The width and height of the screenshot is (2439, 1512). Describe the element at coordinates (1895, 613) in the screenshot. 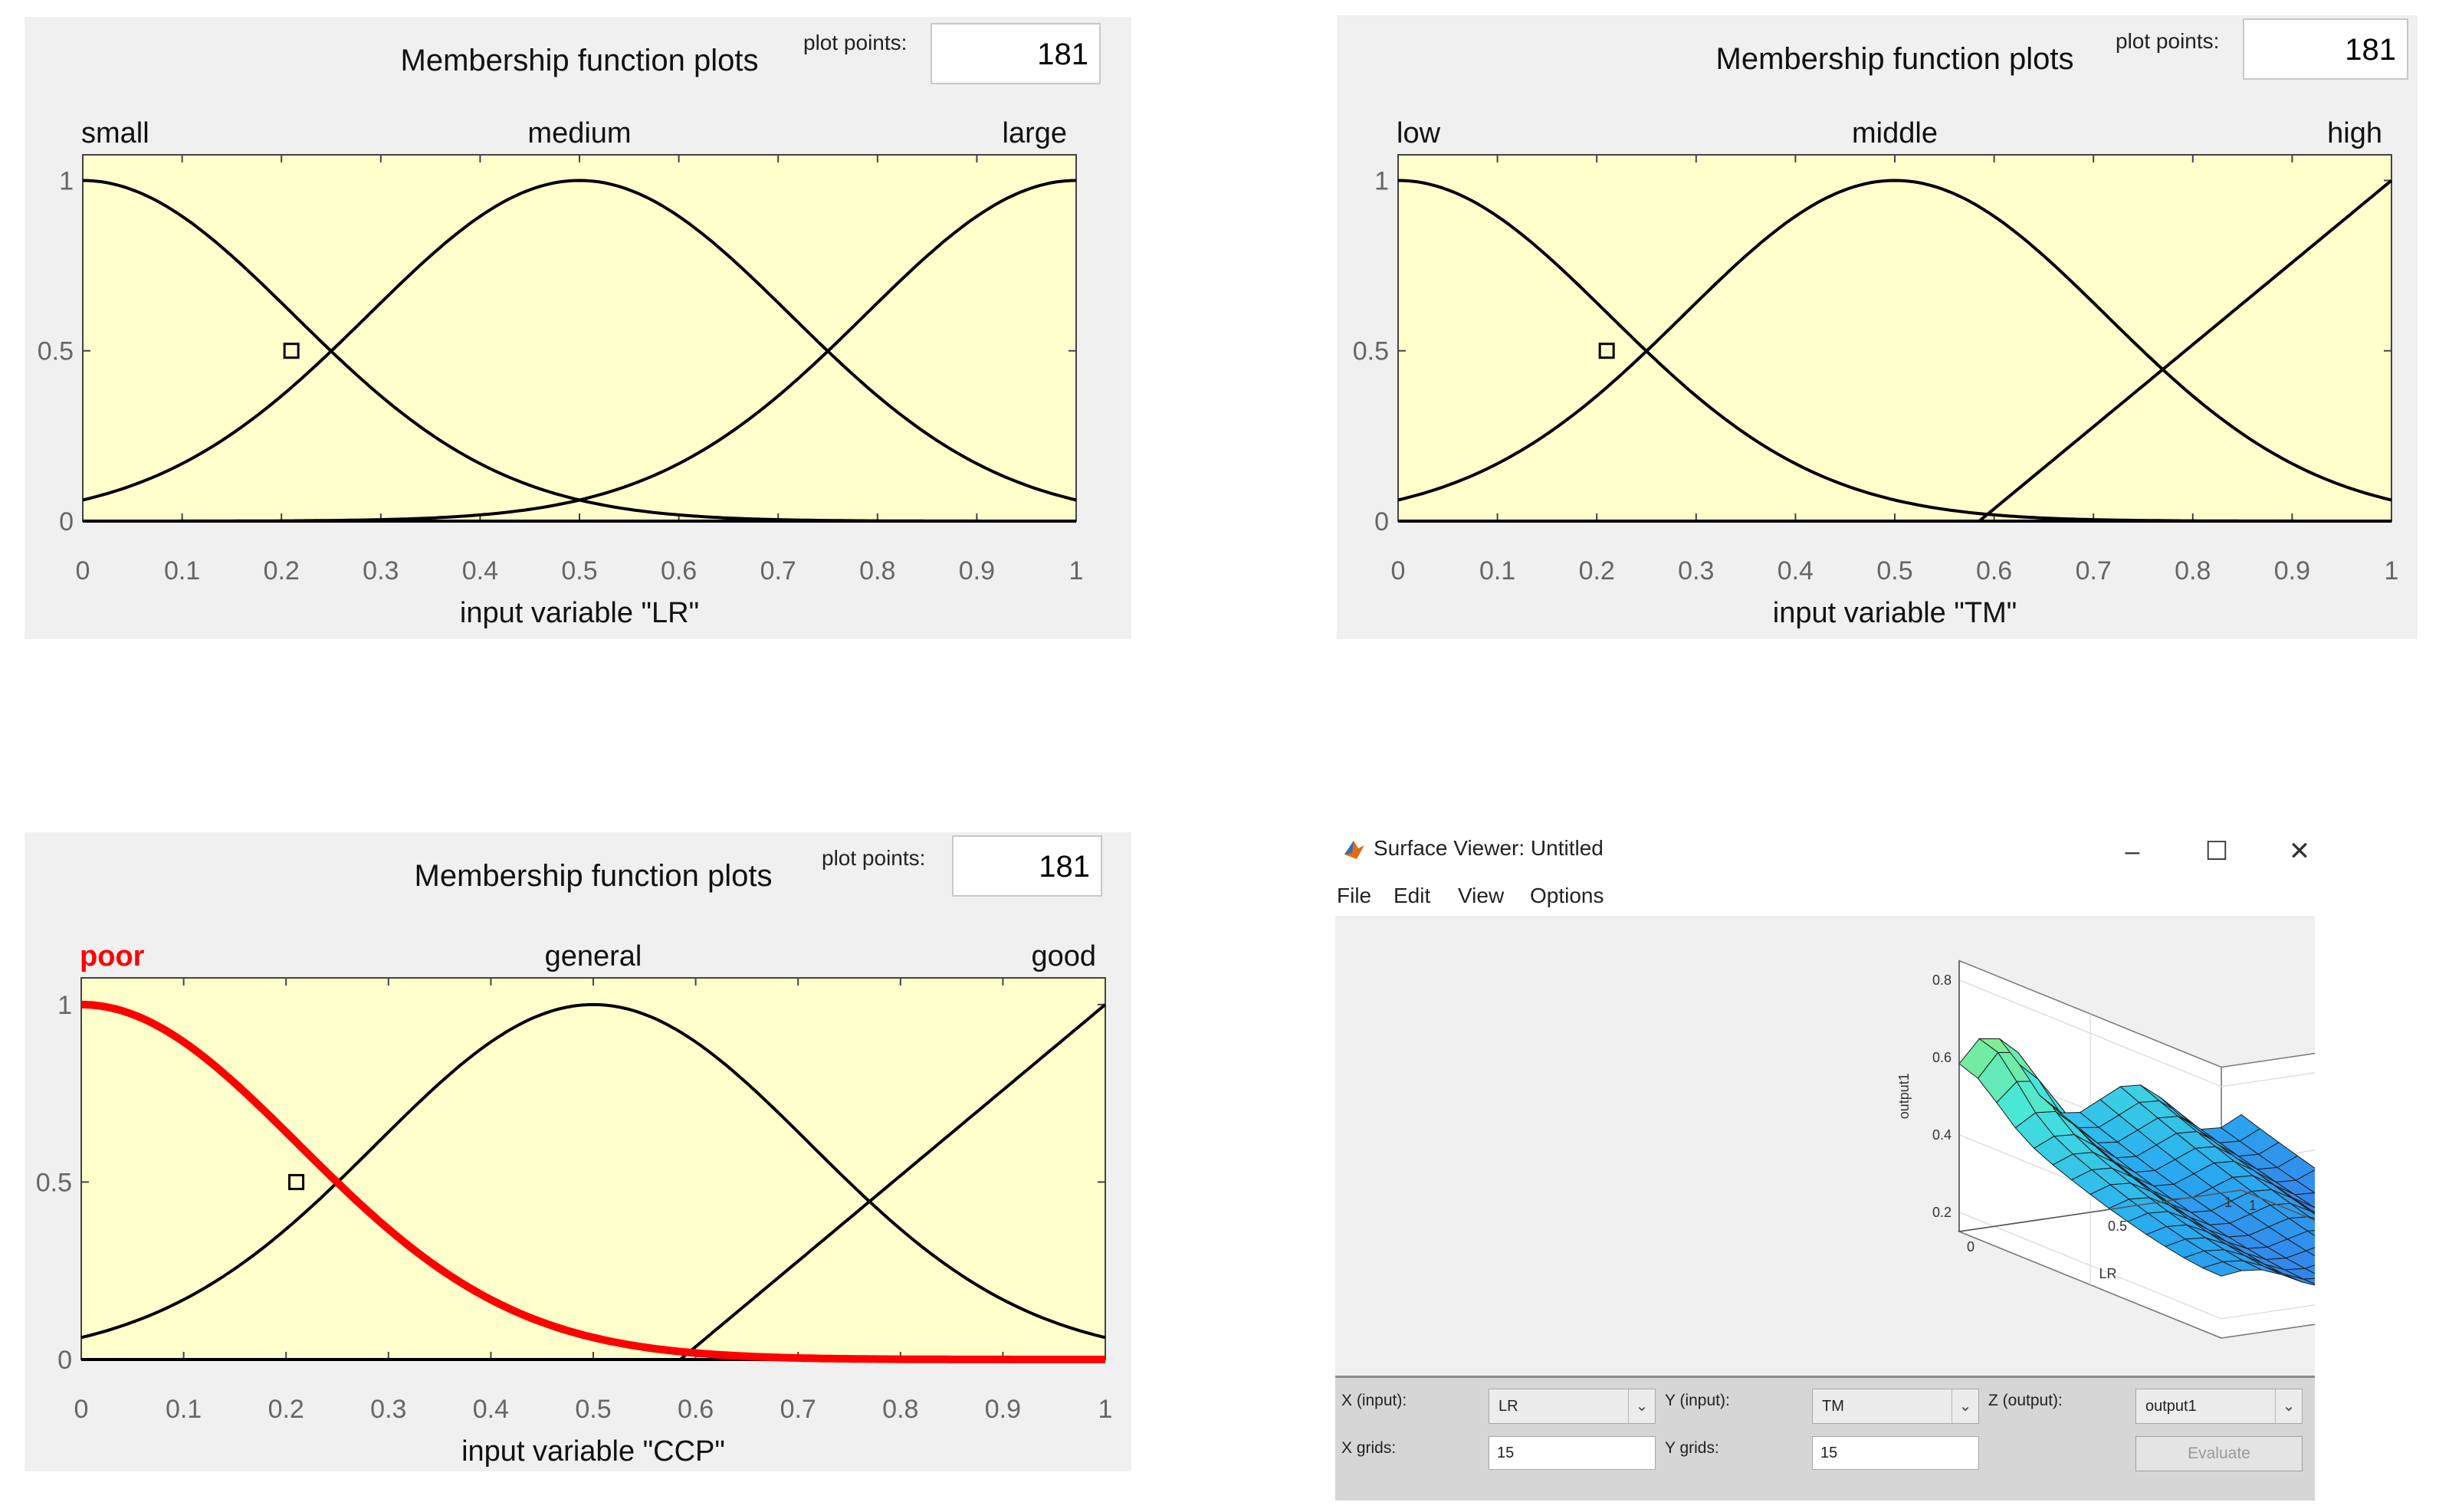

I see `x-axis-label: input variable "TM"` at that location.